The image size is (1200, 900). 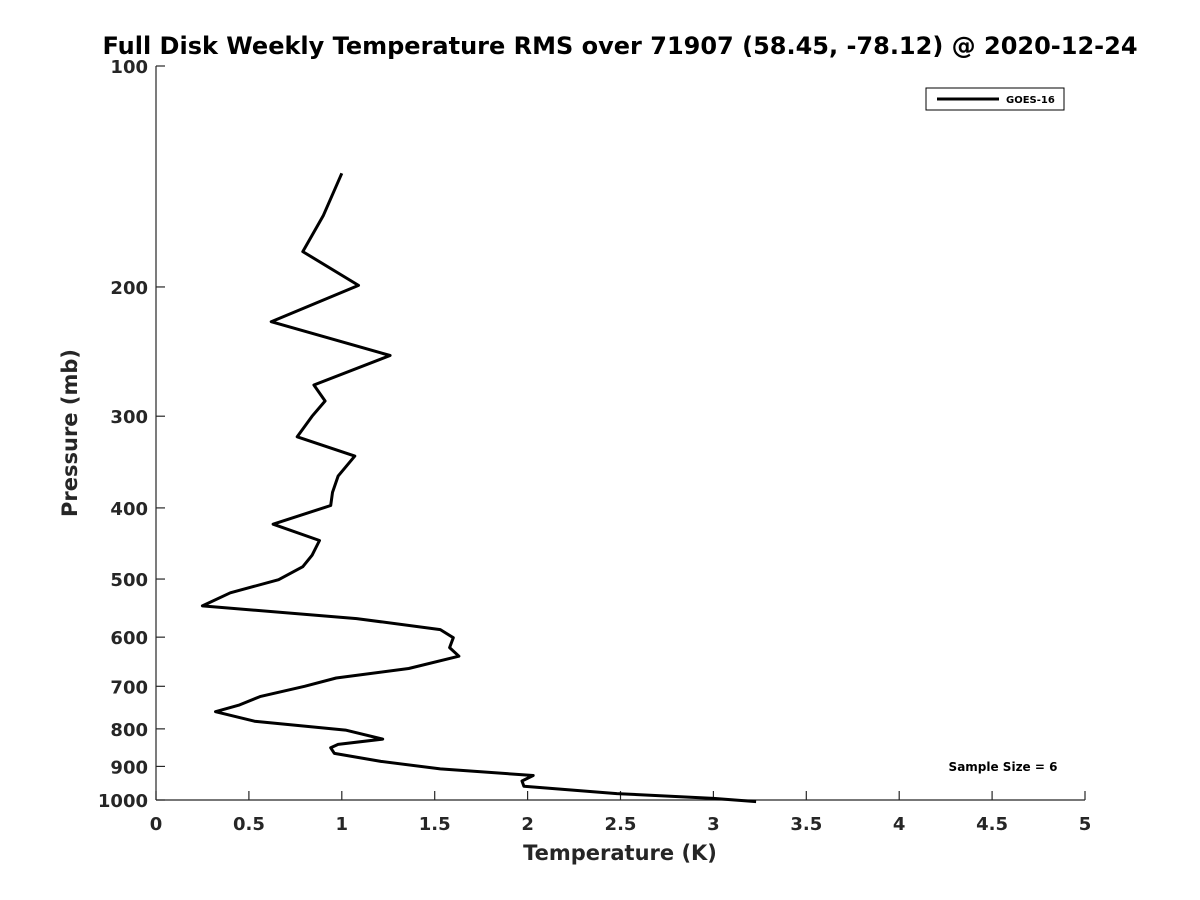 I want to click on x-tick-label: 5, so click(x=1085, y=824).